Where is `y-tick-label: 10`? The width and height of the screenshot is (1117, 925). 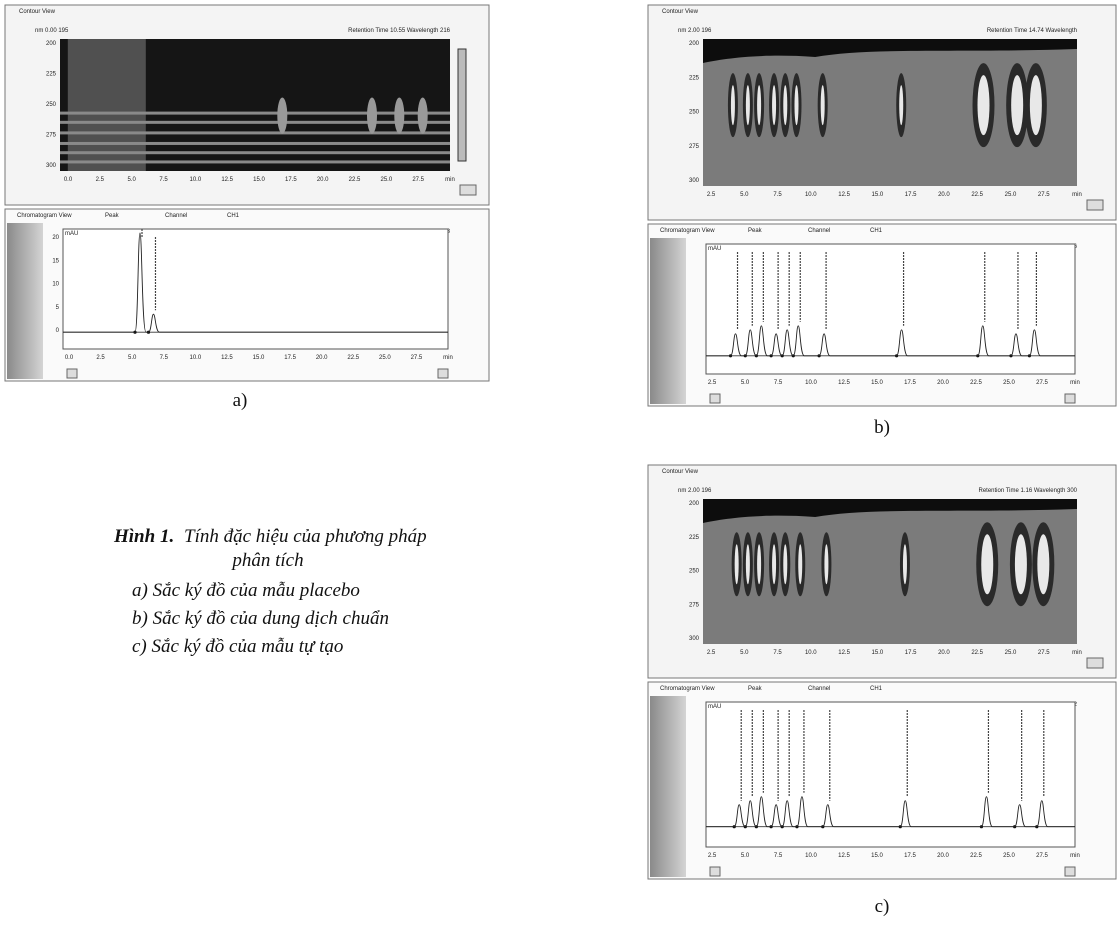
y-tick-label: 10 is located at coordinates (55, 285).